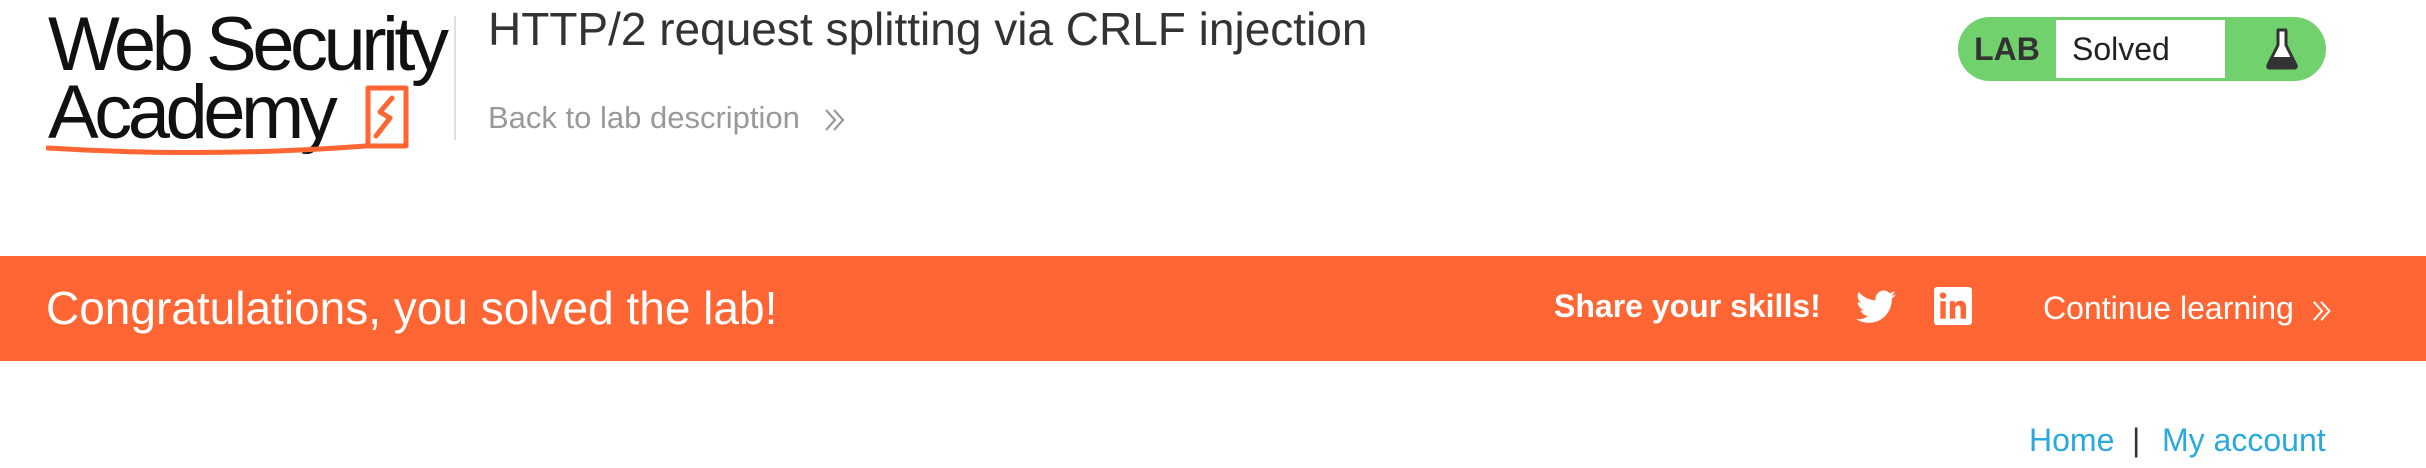 This screenshot has width=2426, height=468. Describe the element at coordinates (2168, 308) in the screenshot. I see `continue-learning-label: Continue learning` at that location.